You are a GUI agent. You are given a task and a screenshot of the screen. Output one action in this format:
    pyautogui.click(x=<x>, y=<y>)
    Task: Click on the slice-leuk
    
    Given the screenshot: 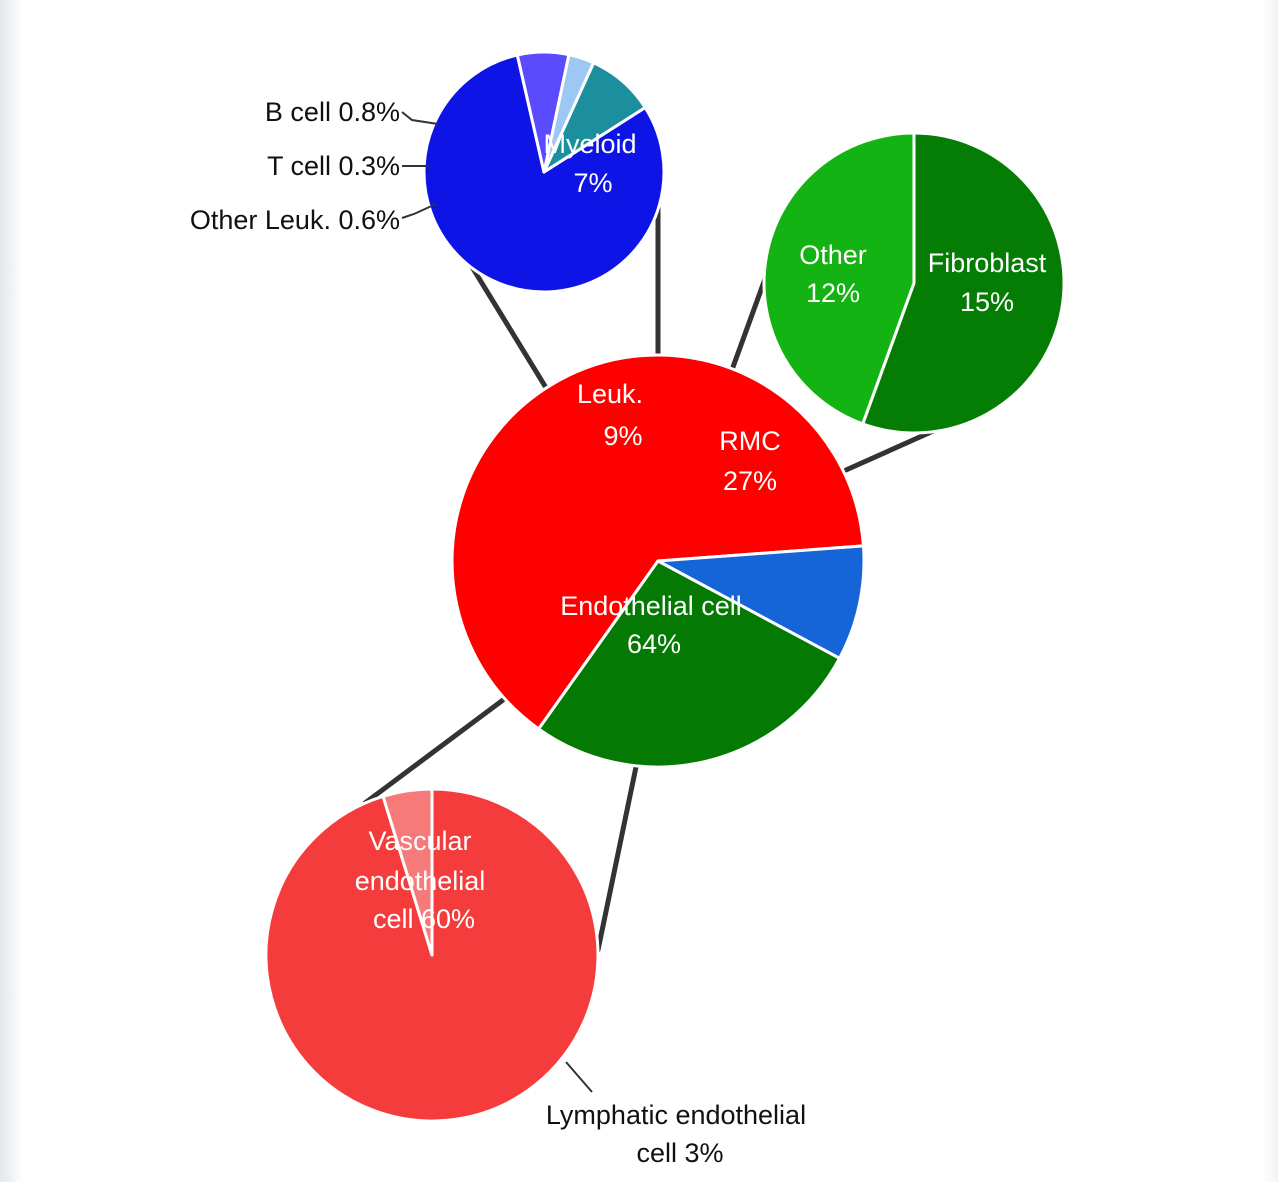 What is the action you would take?
    pyautogui.click(x=761, y=602)
    